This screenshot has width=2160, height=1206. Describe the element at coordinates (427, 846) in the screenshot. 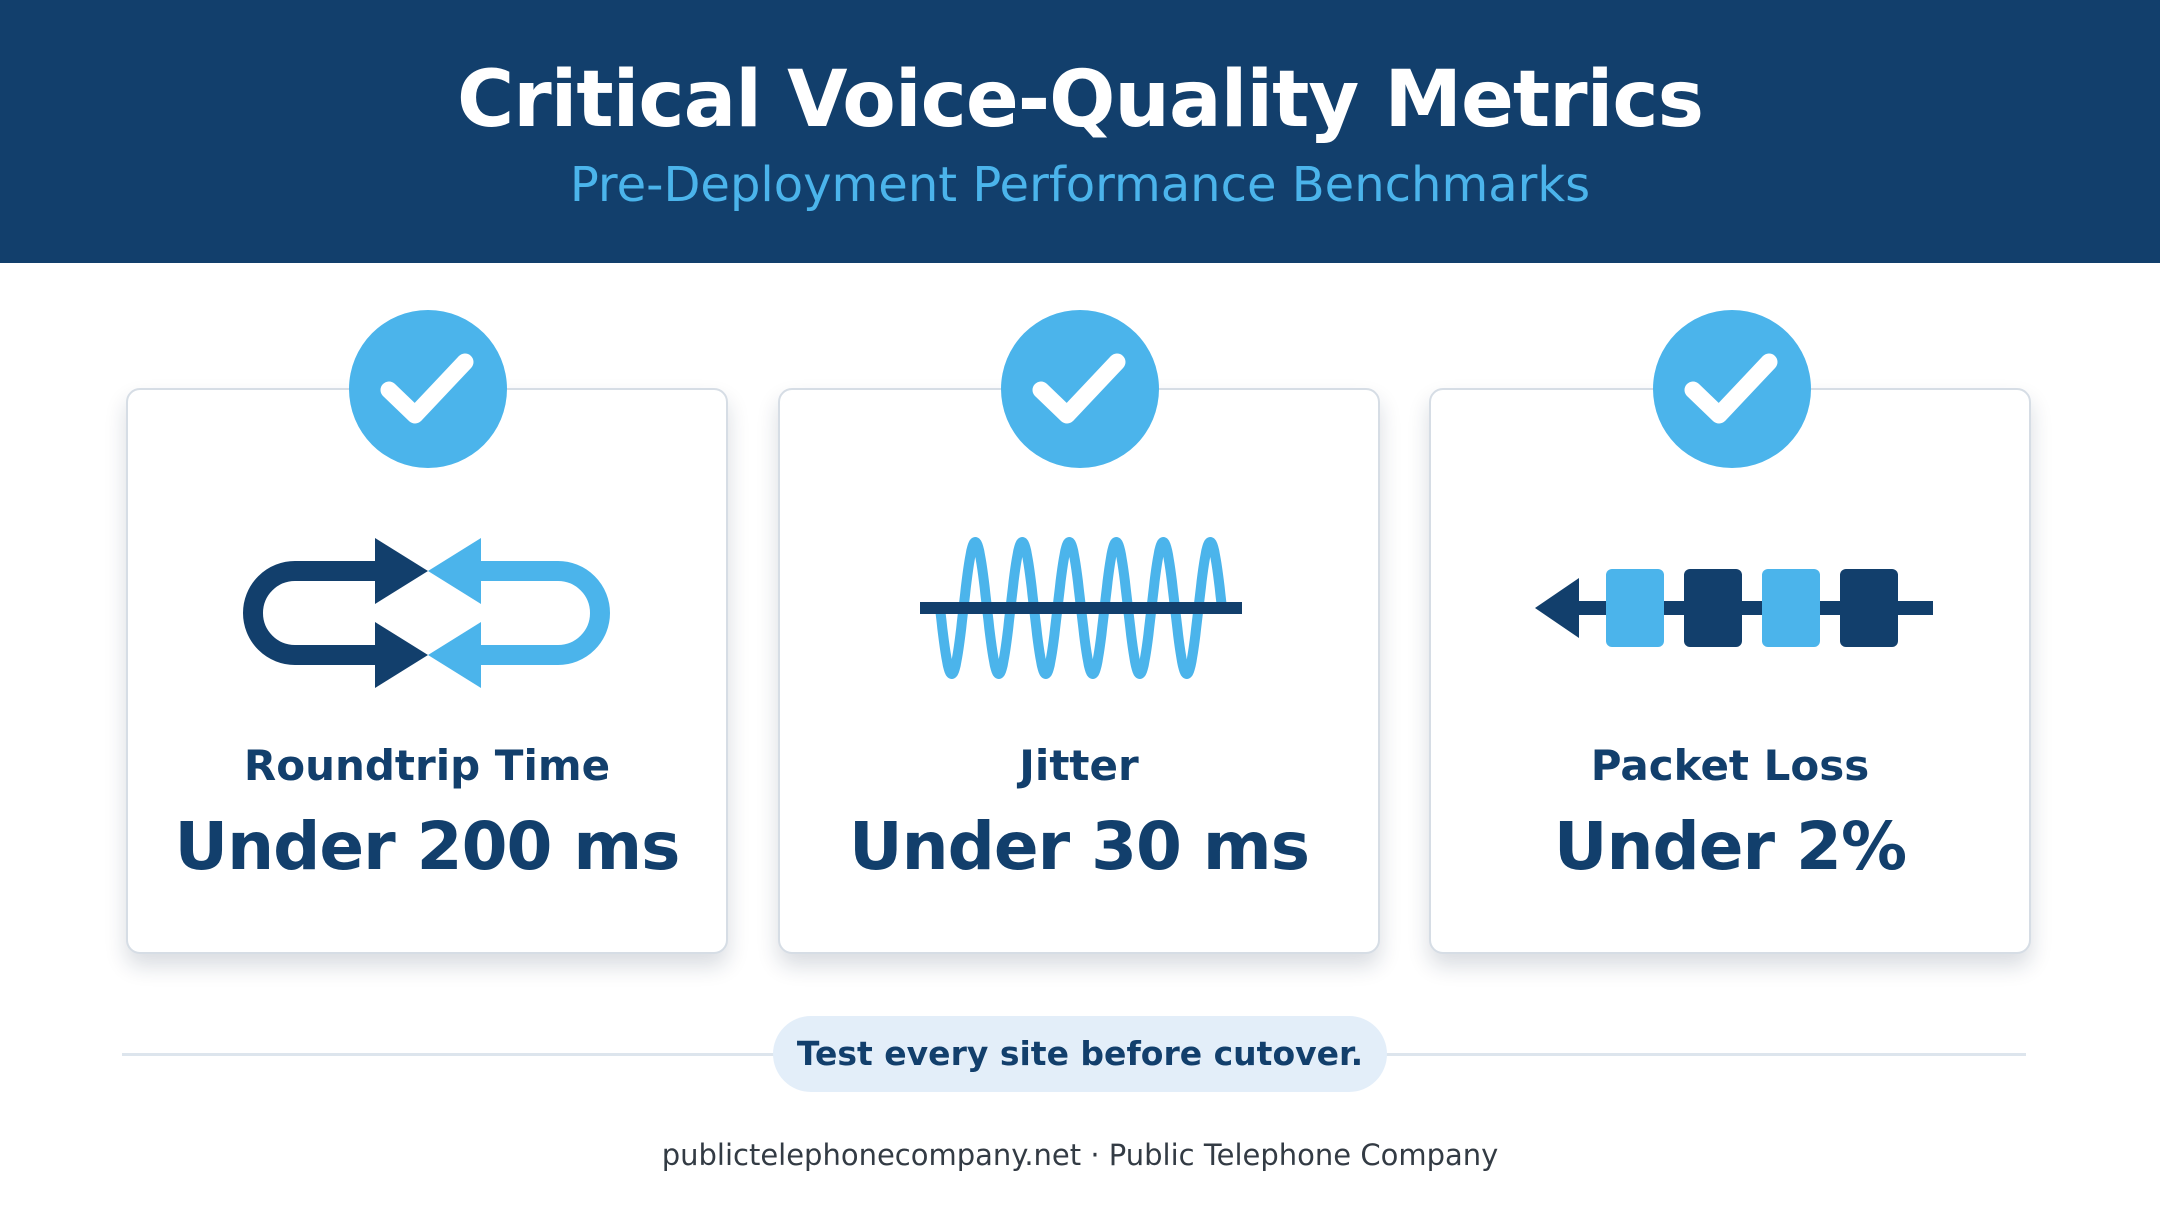

I see `metric-value-roundtrip: Under 200 ms` at that location.